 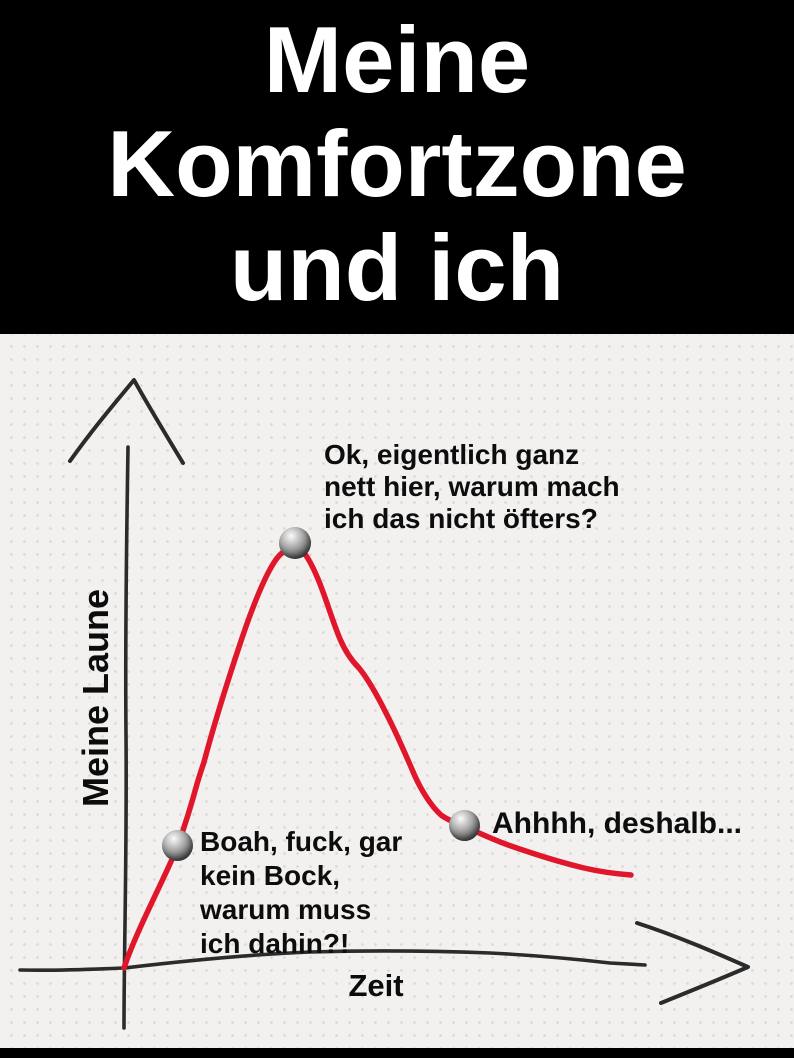 I want to click on y-axis-arrow-icon, so click(x=126, y=421).